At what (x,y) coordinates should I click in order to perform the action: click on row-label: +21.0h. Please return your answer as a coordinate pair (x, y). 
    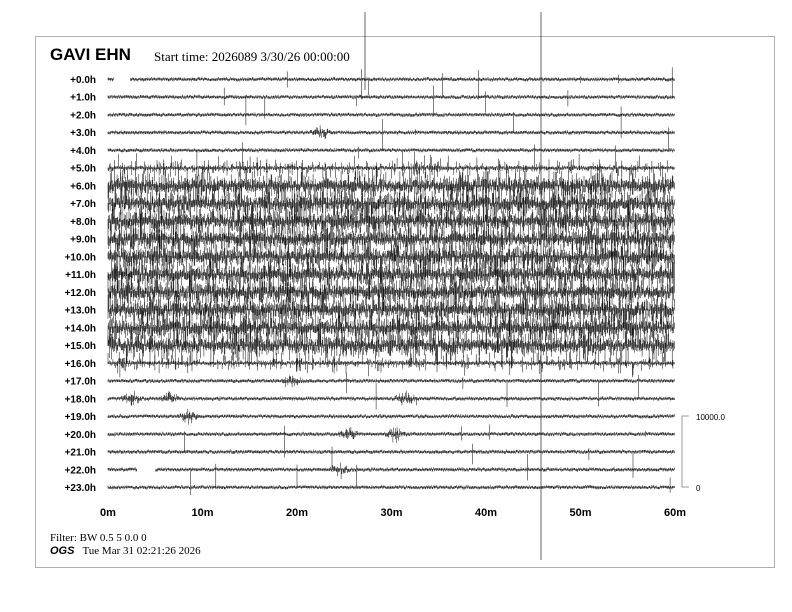
    Looking at the image, I should click on (80, 453).